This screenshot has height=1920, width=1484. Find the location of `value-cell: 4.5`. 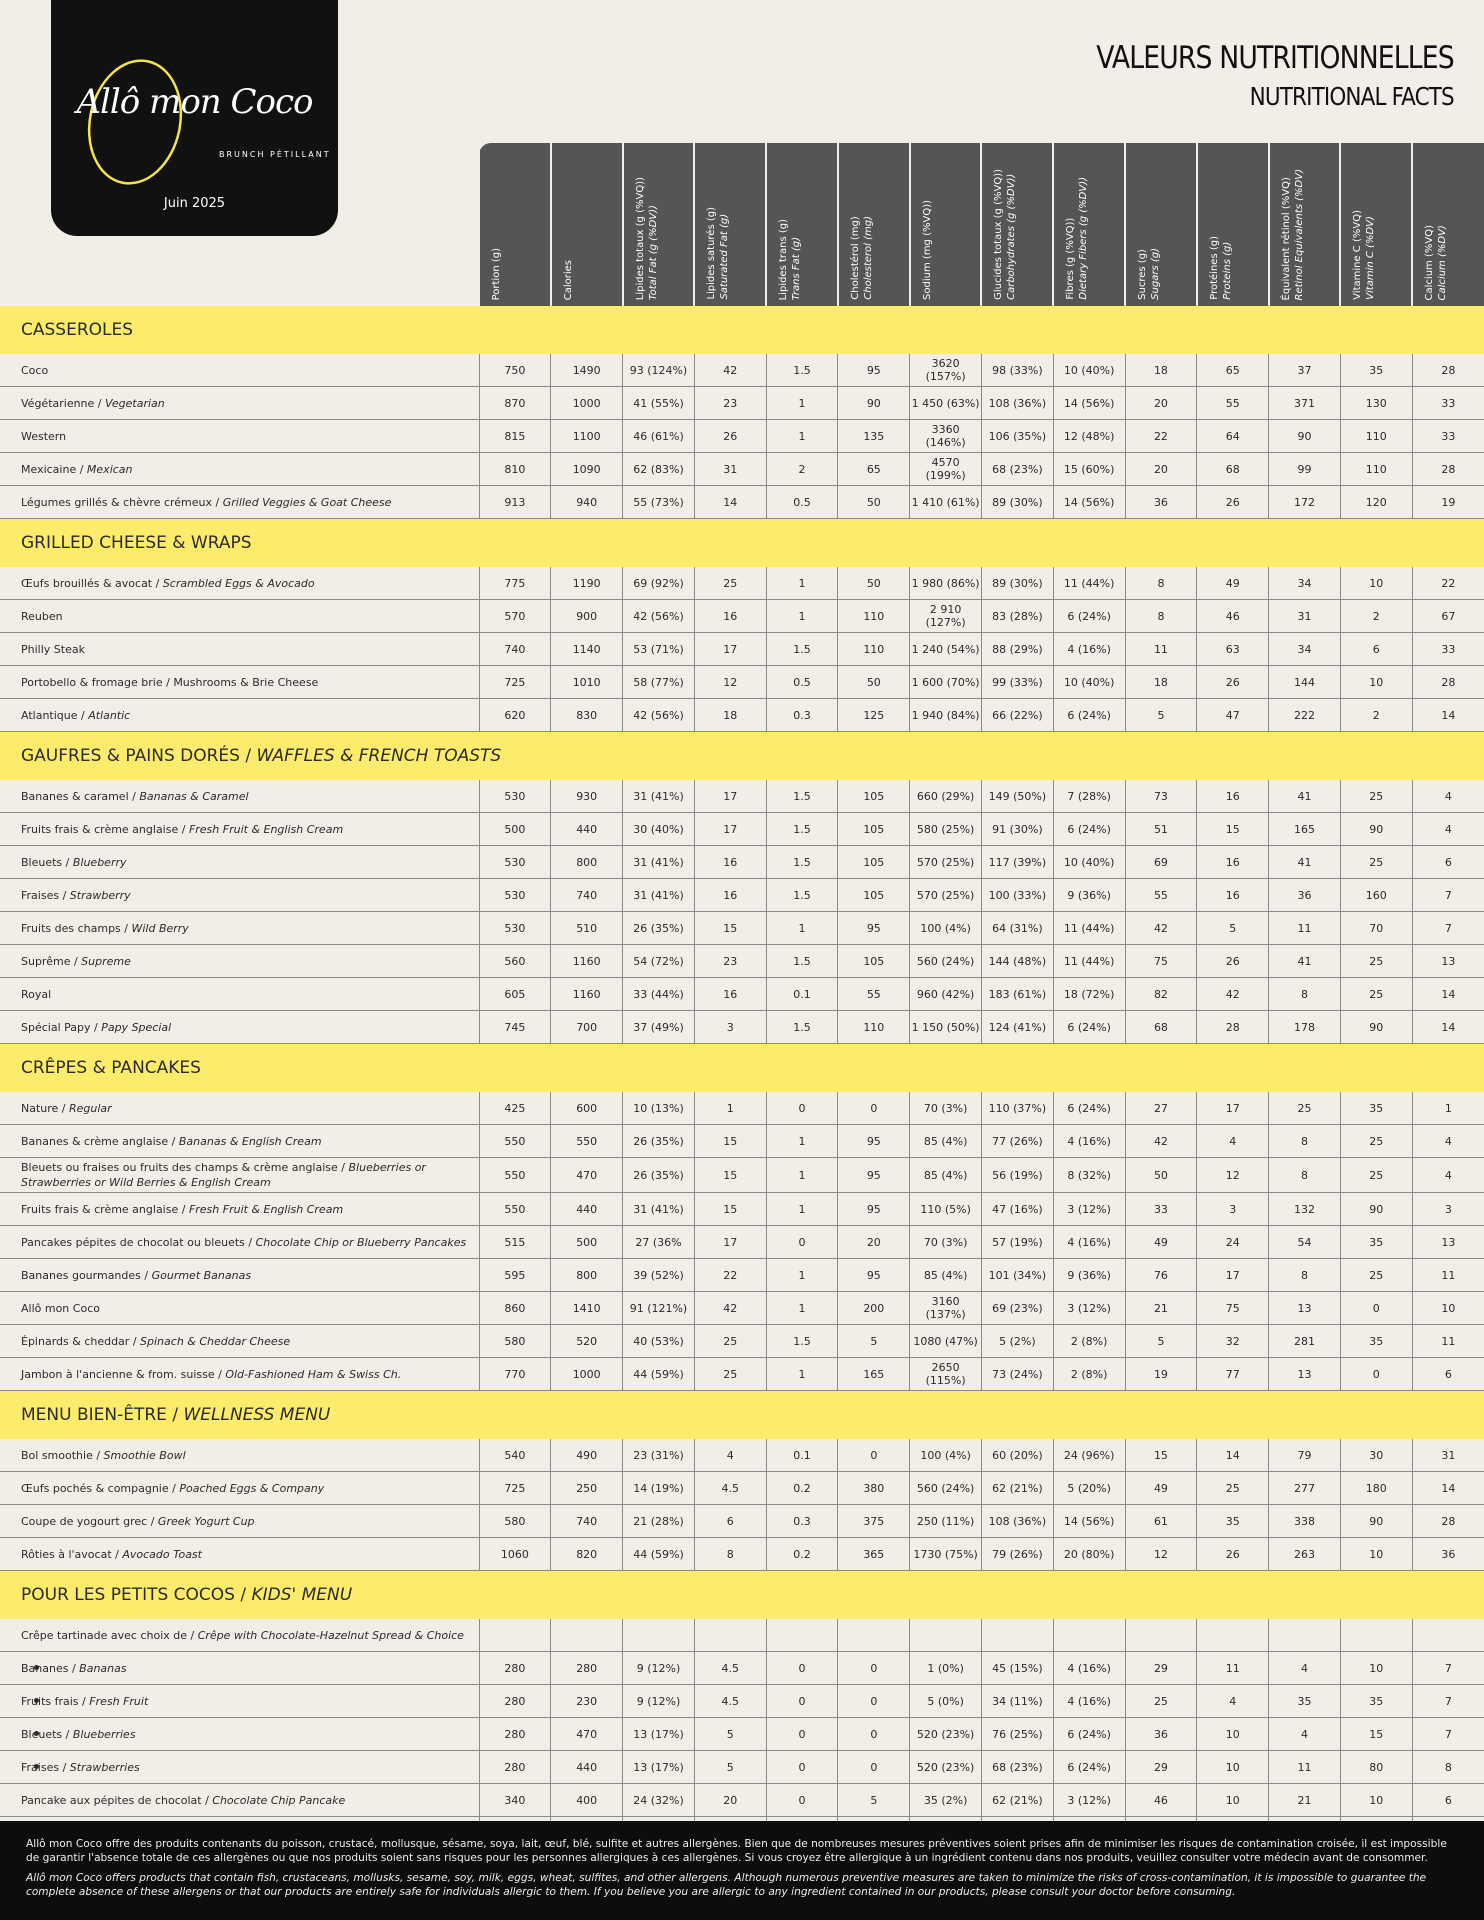

value-cell: 4.5 is located at coordinates (730, 1488).